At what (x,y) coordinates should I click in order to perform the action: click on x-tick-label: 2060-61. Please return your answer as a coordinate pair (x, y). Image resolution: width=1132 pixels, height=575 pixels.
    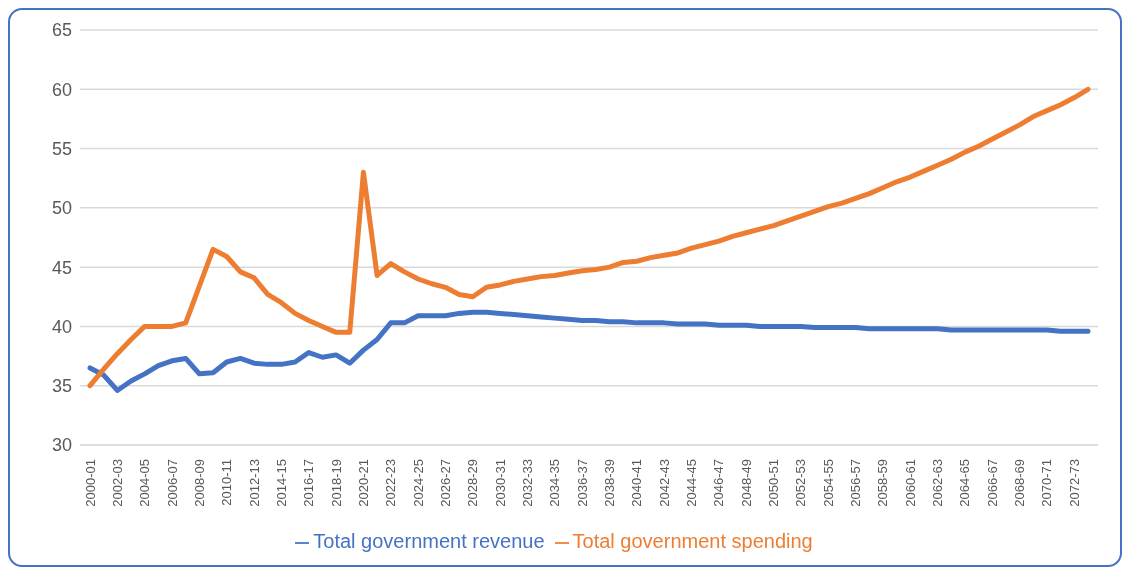
    Looking at the image, I should click on (910, 483).